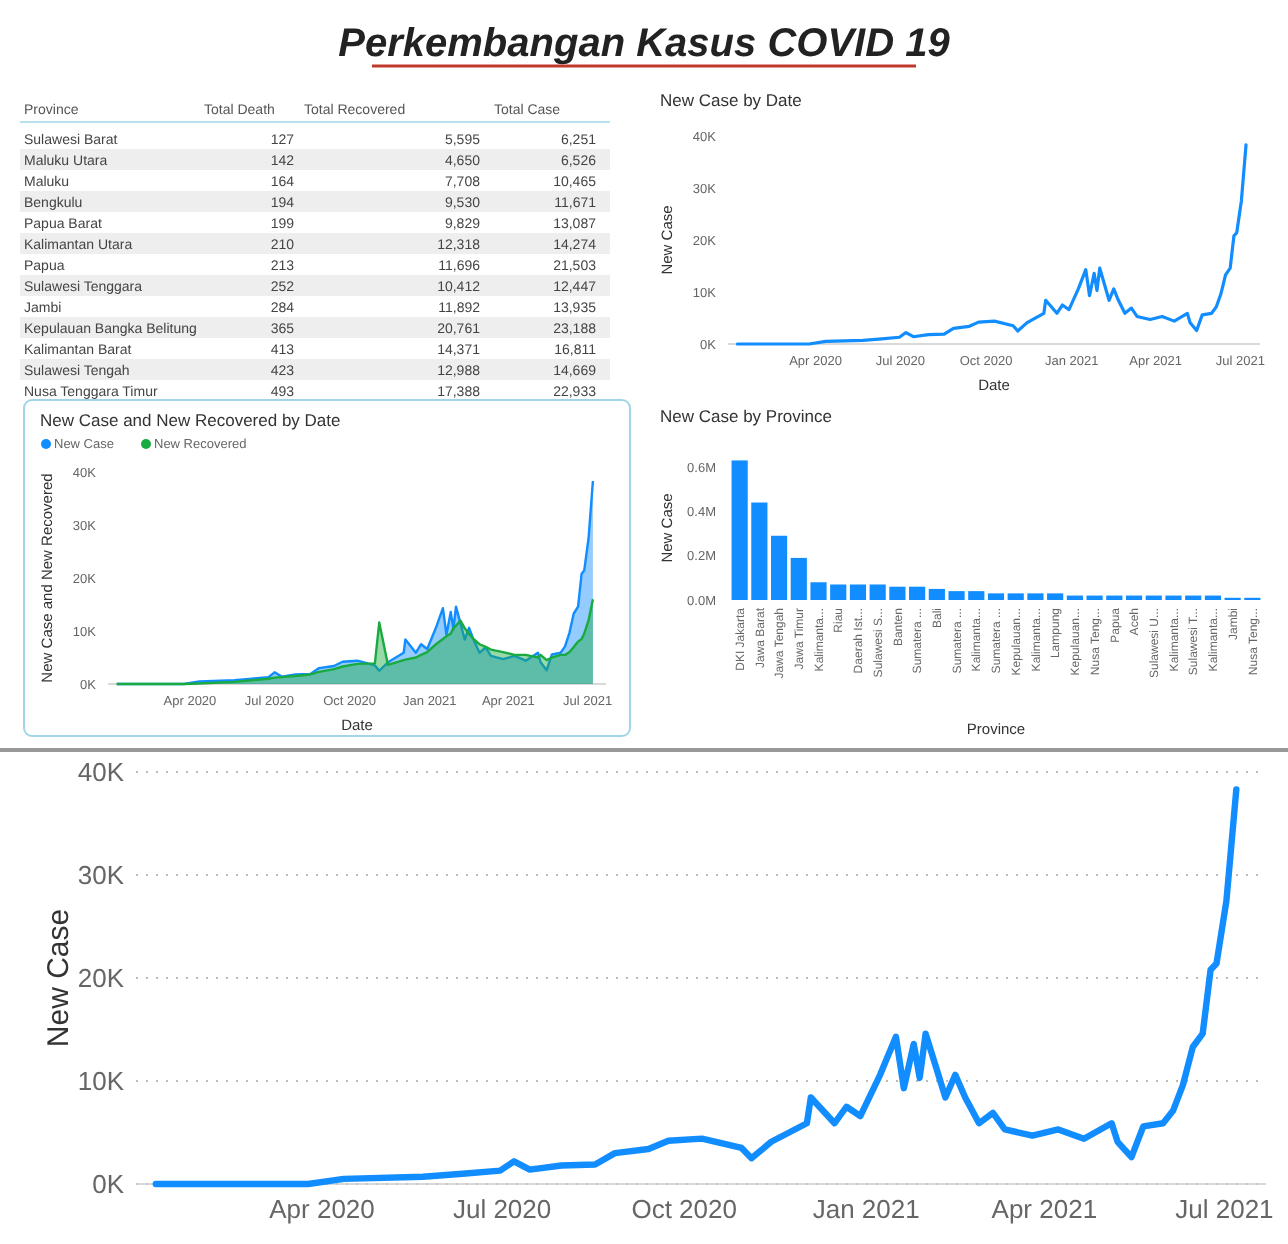 Image resolution: width=1288 pixels, height=1244 pixels. What do you see at coordinates (101, 875) in the screenshot?
I see `y-tick-label: 30K` at bounding box center [101, 875].